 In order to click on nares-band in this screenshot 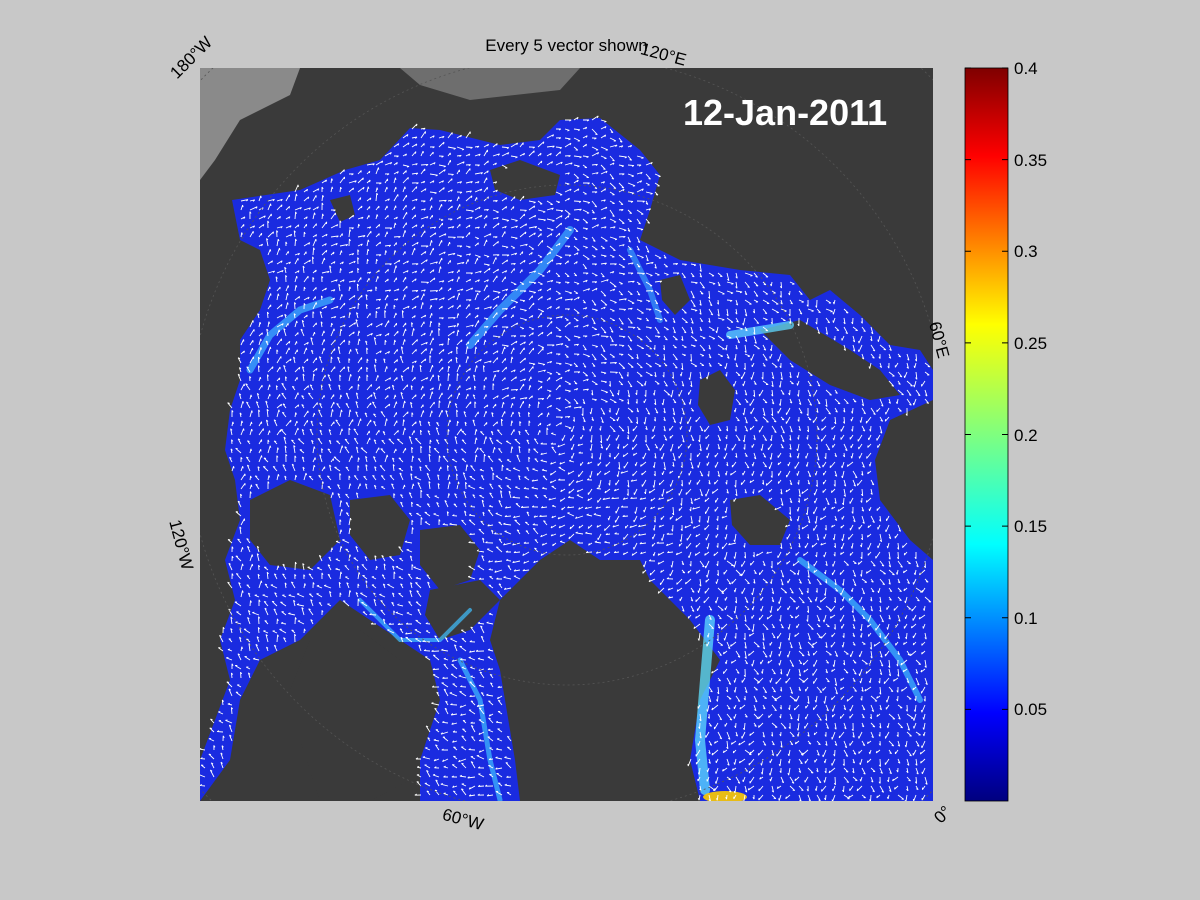, I will do `click(415, 620)`.